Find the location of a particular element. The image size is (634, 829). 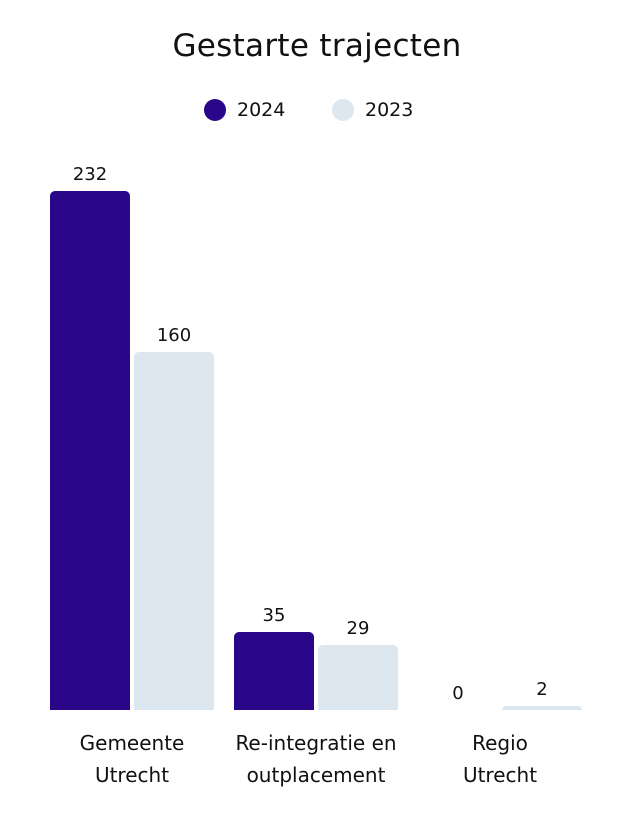

category-label: Regio Utrecht is located at coordinates (500, 759).